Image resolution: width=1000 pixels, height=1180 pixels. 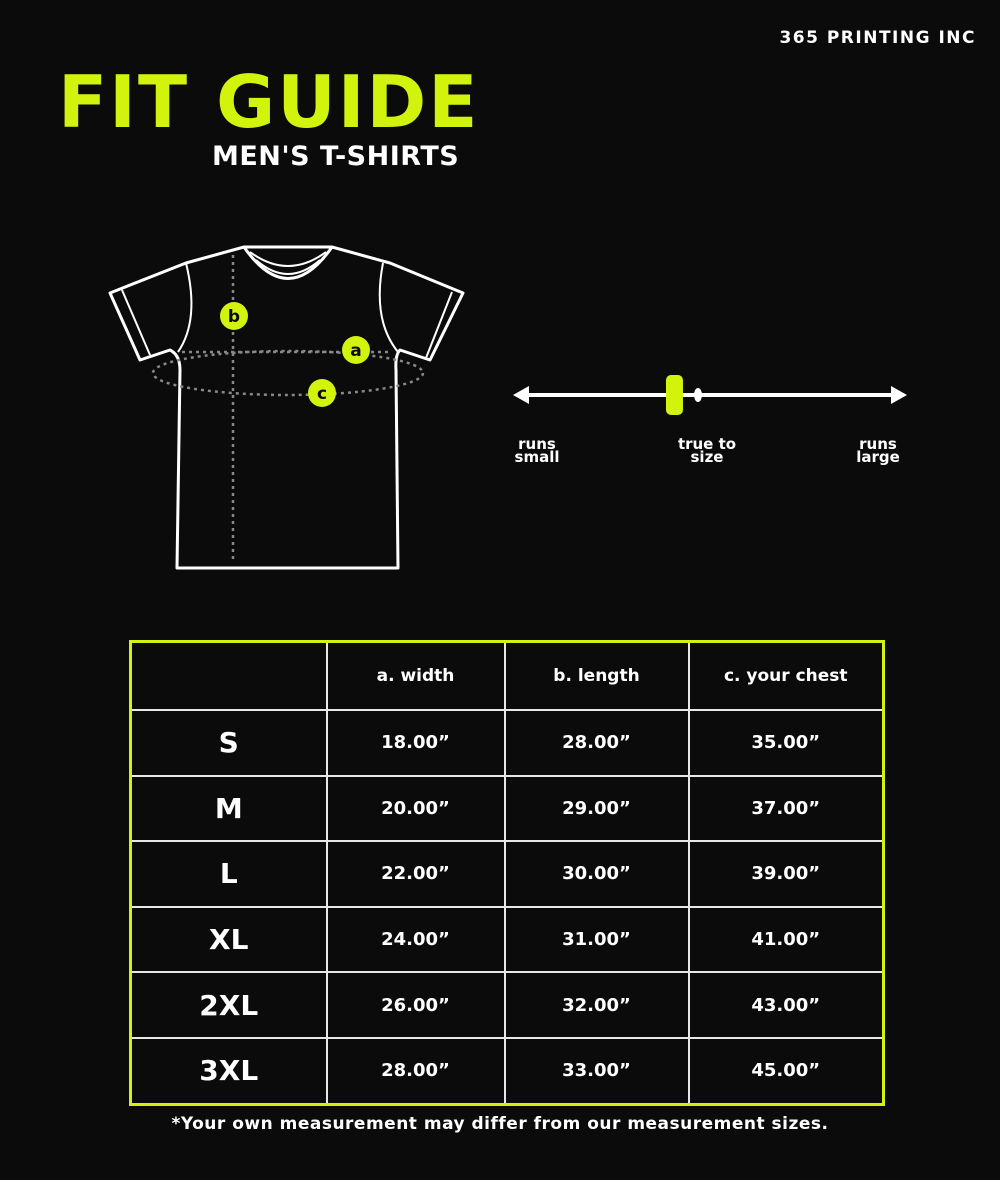 I want to click on header-width: a. width, so click(x=415, y=675).